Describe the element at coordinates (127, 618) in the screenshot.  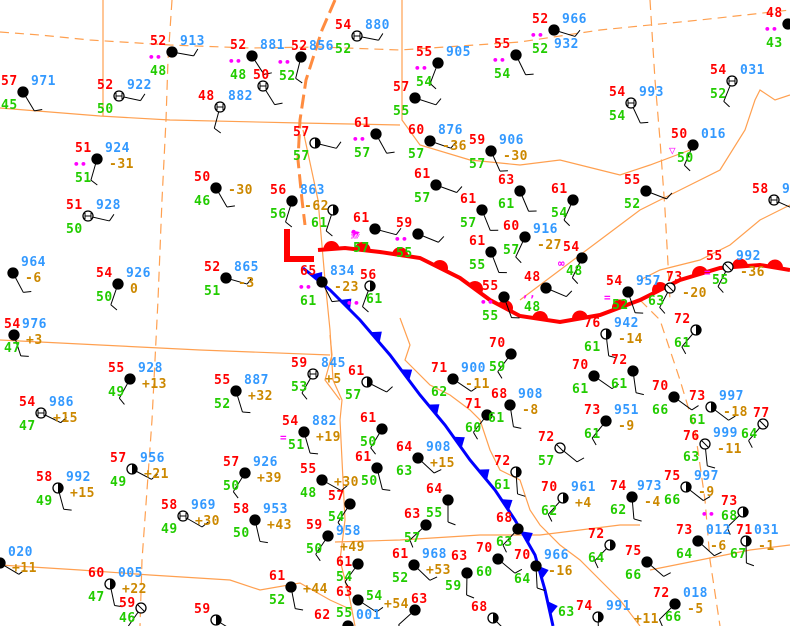
I see `dewpoint-label: 46` at that location.